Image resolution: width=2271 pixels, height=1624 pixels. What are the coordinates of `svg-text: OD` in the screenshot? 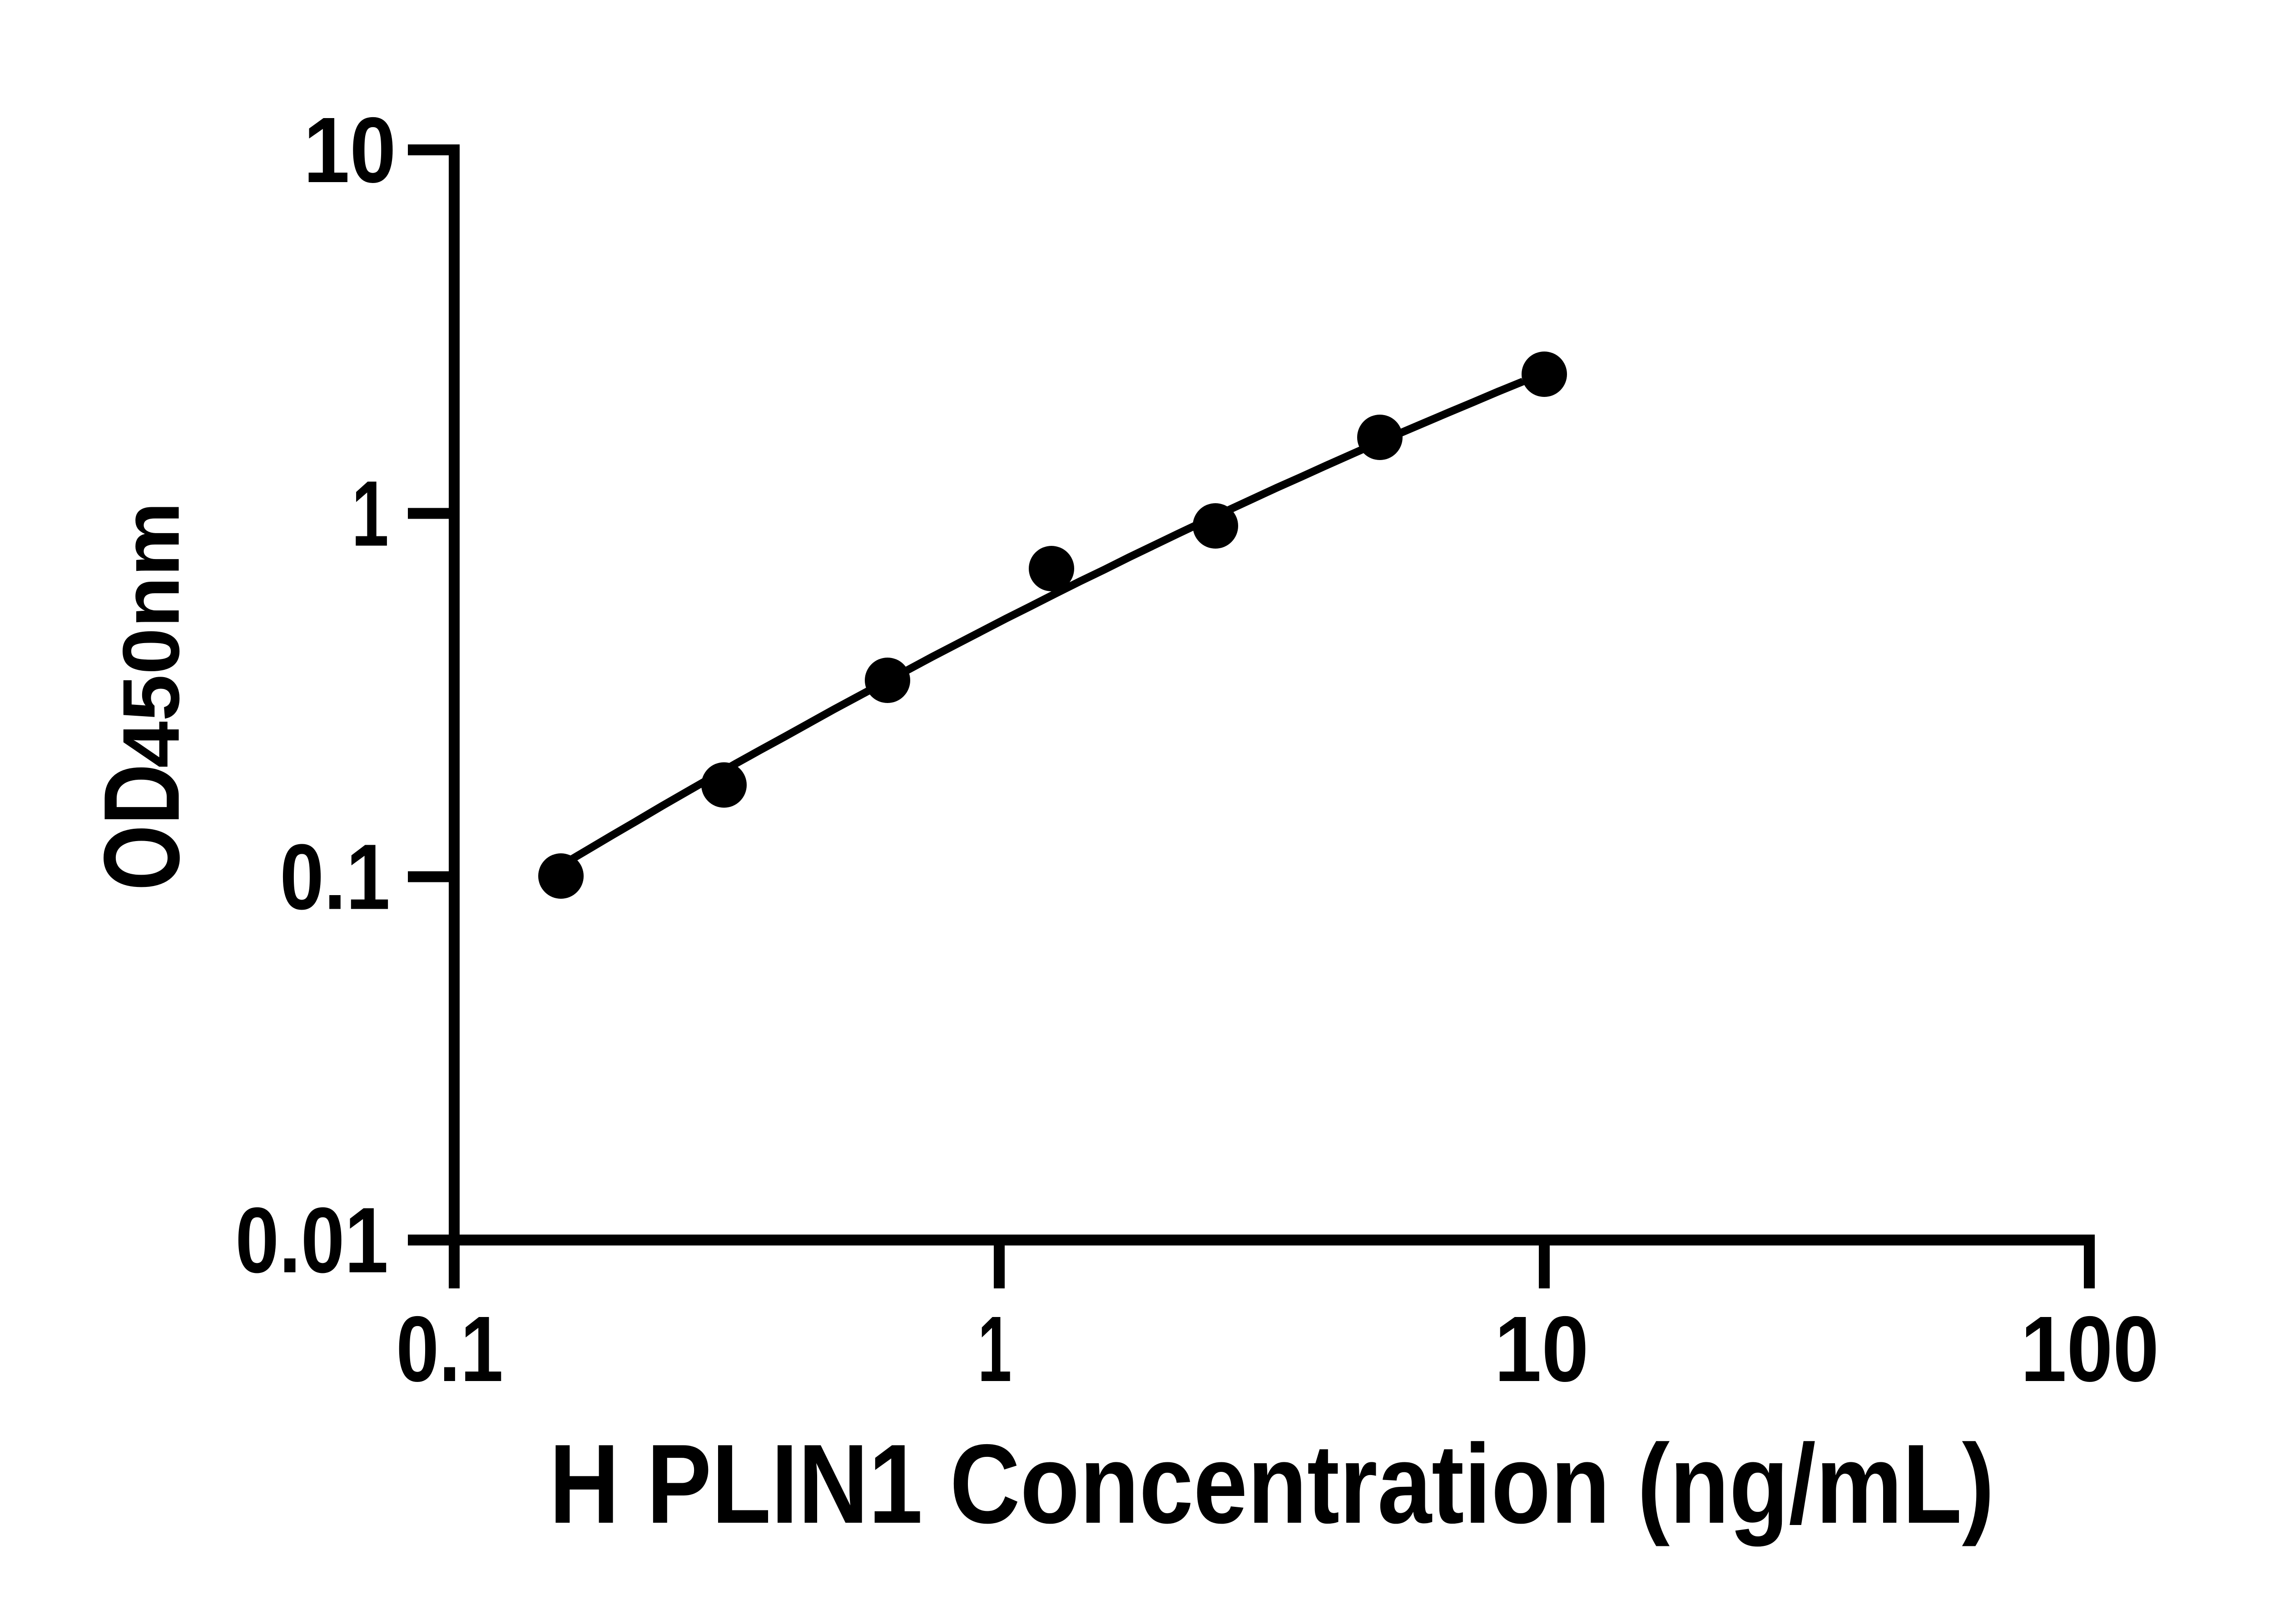 It's located at (142, 827).